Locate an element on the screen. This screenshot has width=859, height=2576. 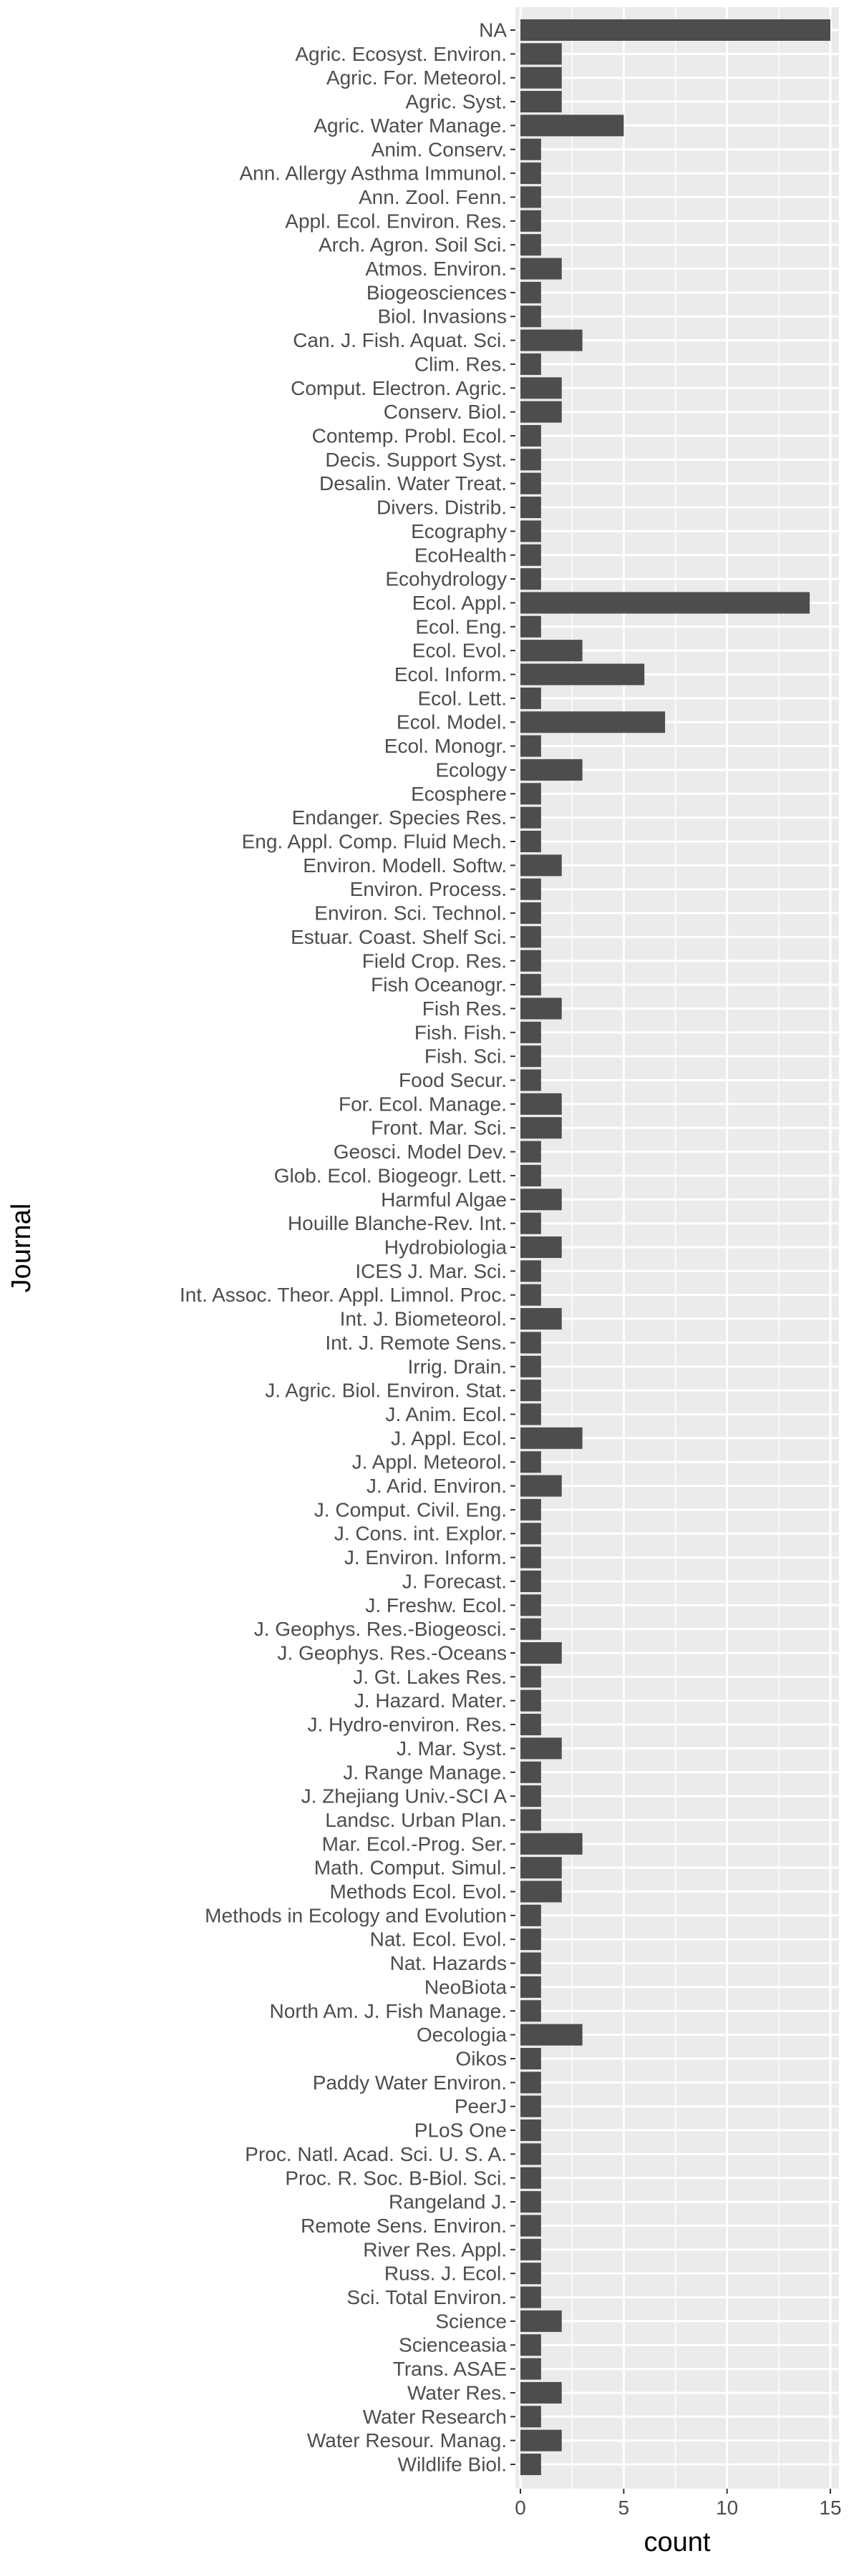
y-tick-label: Can. J. Fish. Aquat. Sci. is located at coordinates (400, 340).